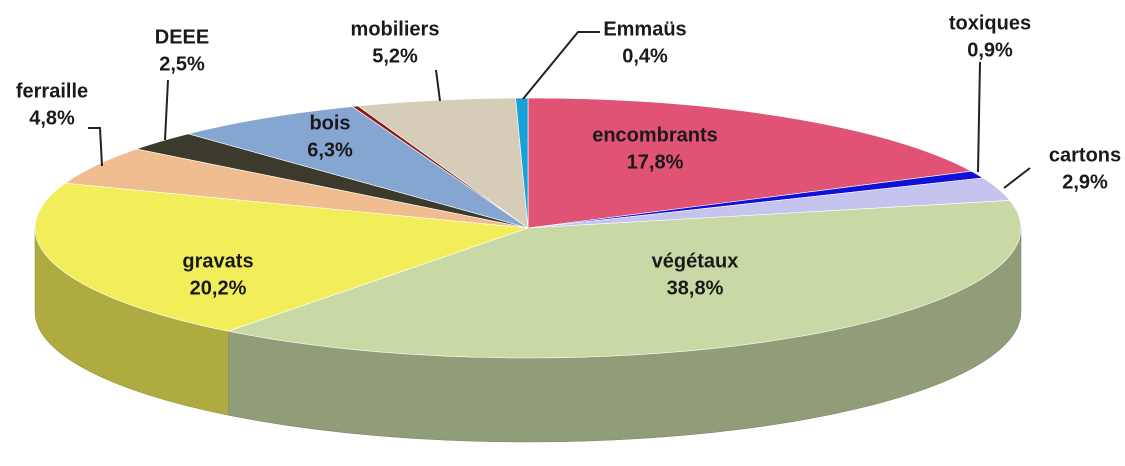 Image resolution: width=1125 pixels, height=466 pixels. Describe the element at coordinates (644, 29) in the screenshot. I see `slice-label: Emmaüs` at that location.